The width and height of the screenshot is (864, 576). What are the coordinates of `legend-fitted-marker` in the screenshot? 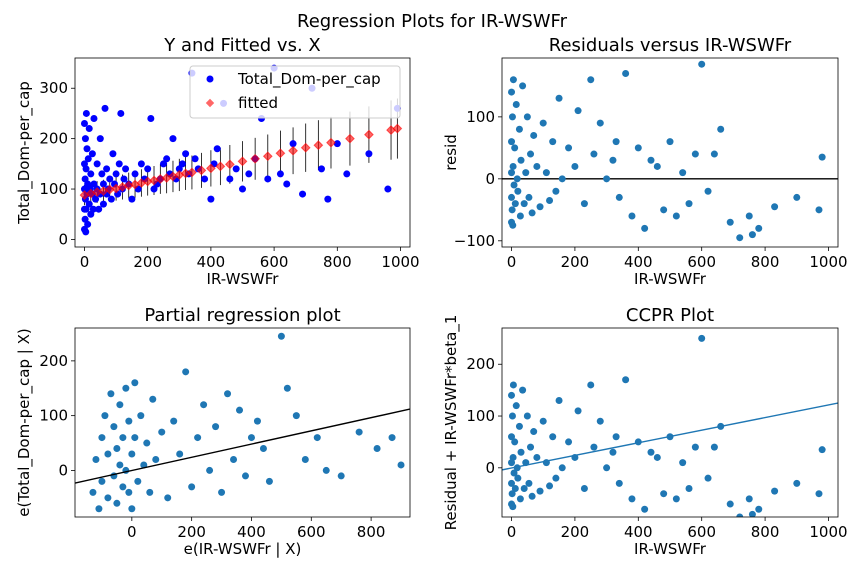 It's located at (210, 103).